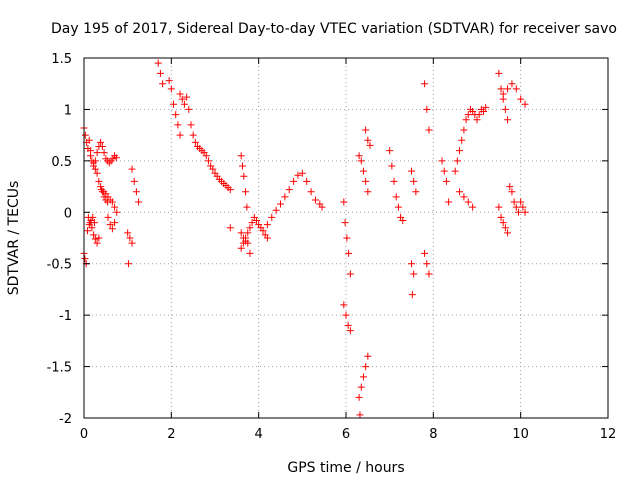 This screenshot has height=480, width=640. Describe the element at coordinates (59, 368) in the screenshot. I see `y-tick-label: -1.5` at that location.